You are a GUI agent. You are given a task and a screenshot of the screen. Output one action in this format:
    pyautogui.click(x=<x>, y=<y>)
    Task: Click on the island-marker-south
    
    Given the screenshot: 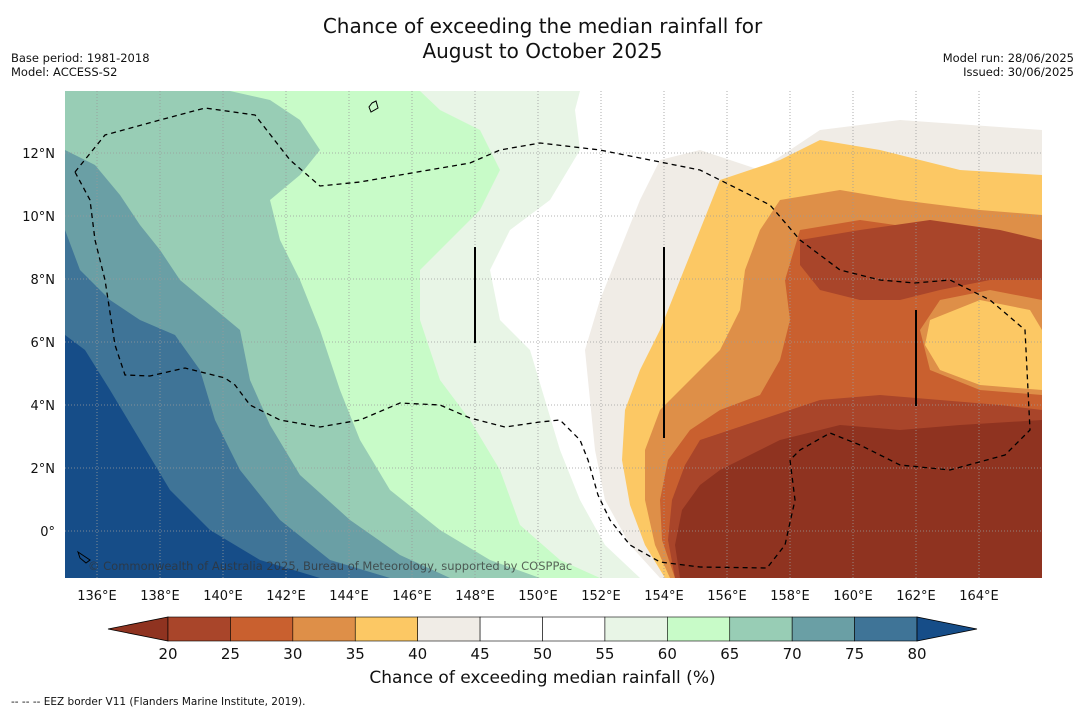 What is the action you would take?
    pyautogui.click(x=84, y=557)
    